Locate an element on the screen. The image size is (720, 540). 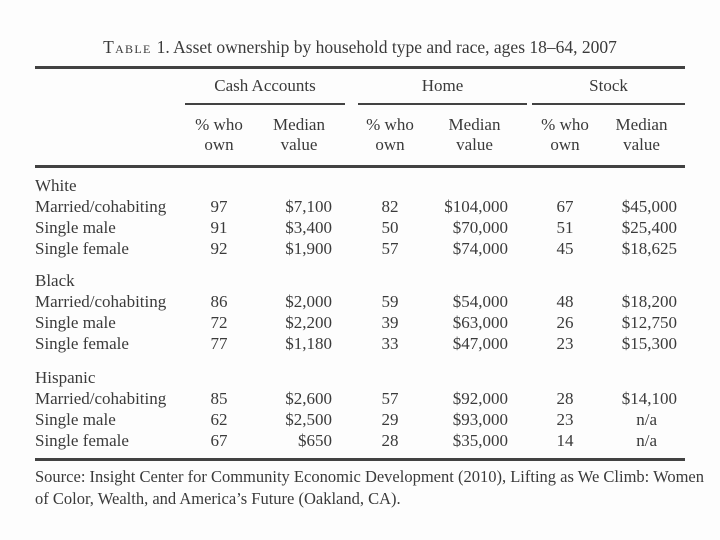
cell-cash-pct: 92 is located at coordinates (219, 248).